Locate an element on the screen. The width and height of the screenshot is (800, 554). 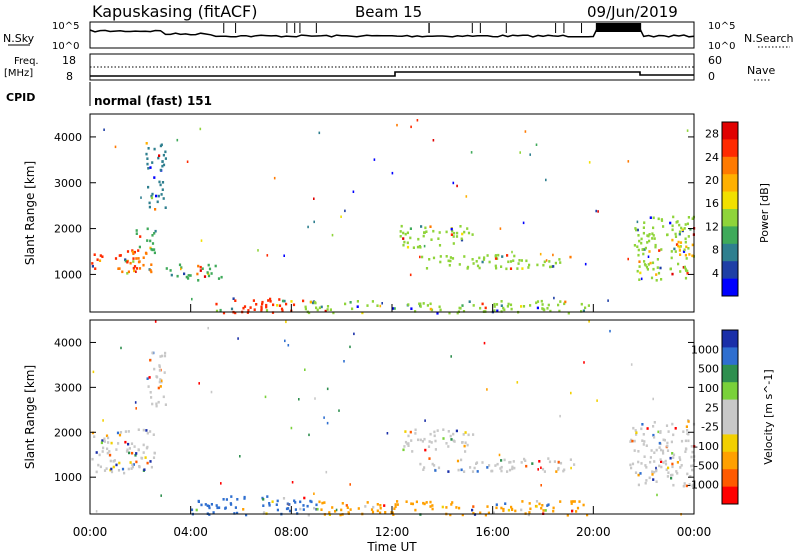
date-title: 09/Jun/2019 is located at coordinates (632, 12).